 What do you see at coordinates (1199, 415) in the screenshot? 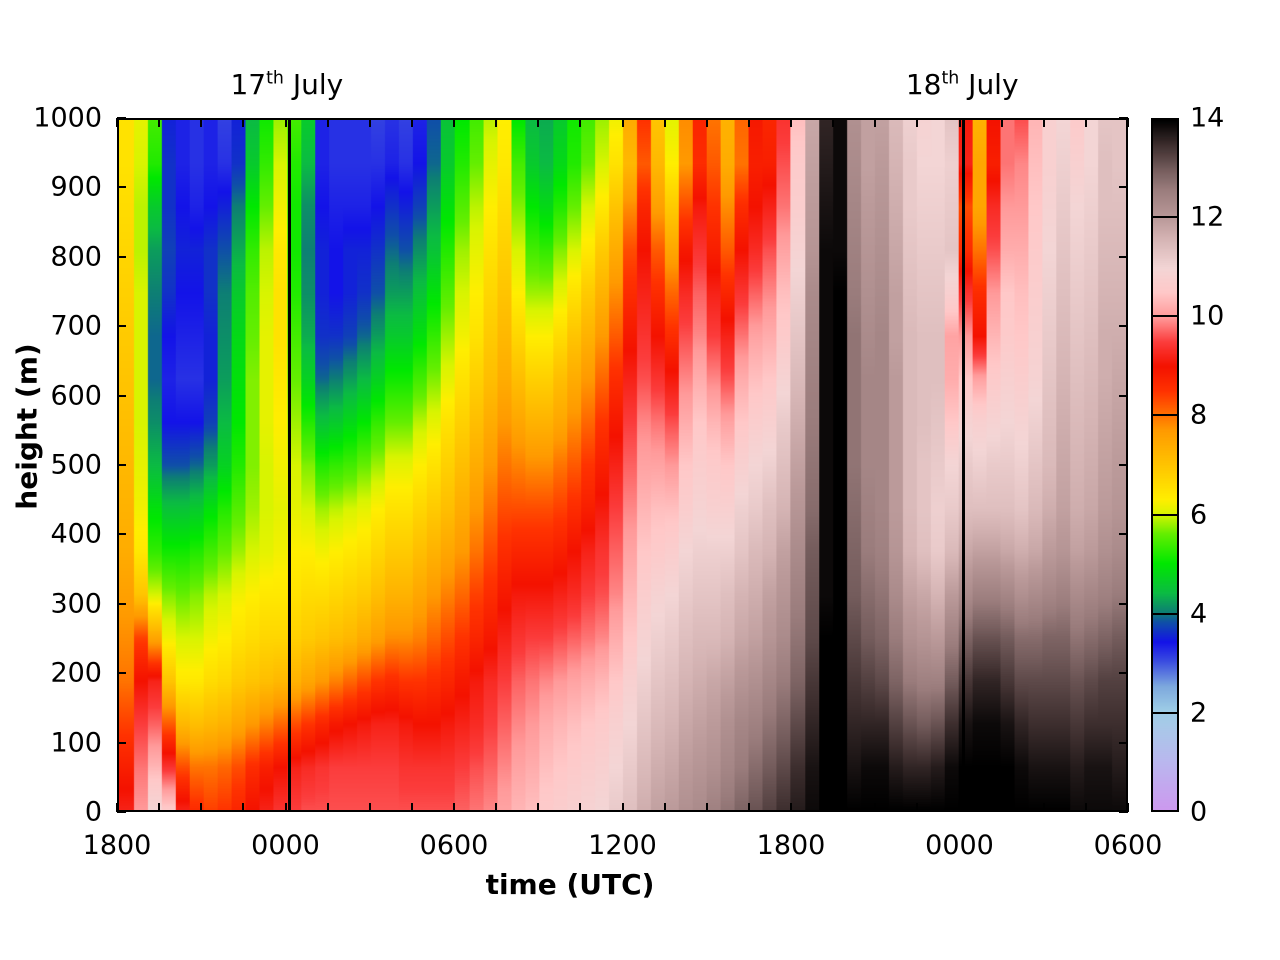
I see `colorbar-tick-label: 8` at bounding box center [1199, 415].